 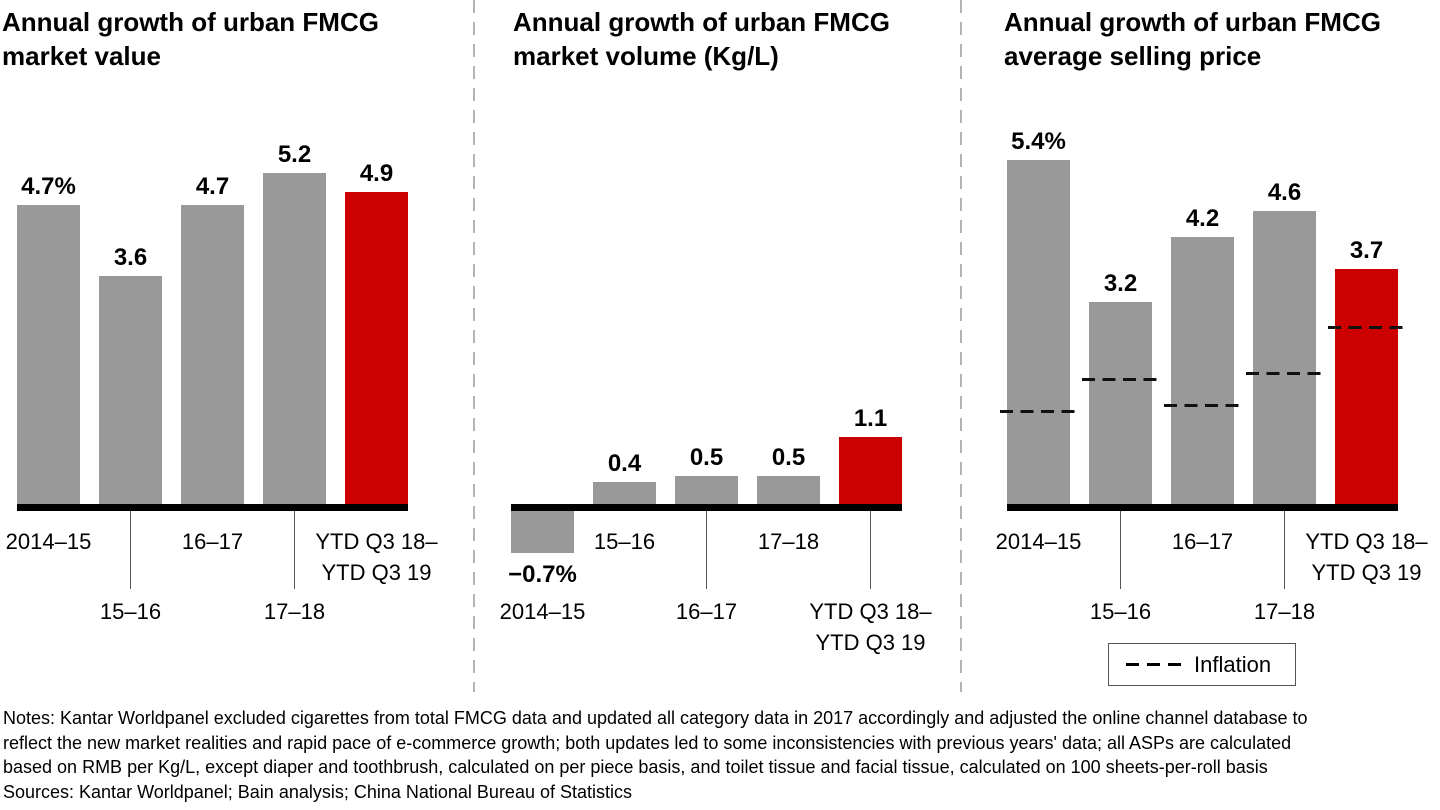 What do you see at coordinates (1038, 141) in the screenshot?
I see `bar-value-label: 5.4%` at bounding box center [1038, 141].